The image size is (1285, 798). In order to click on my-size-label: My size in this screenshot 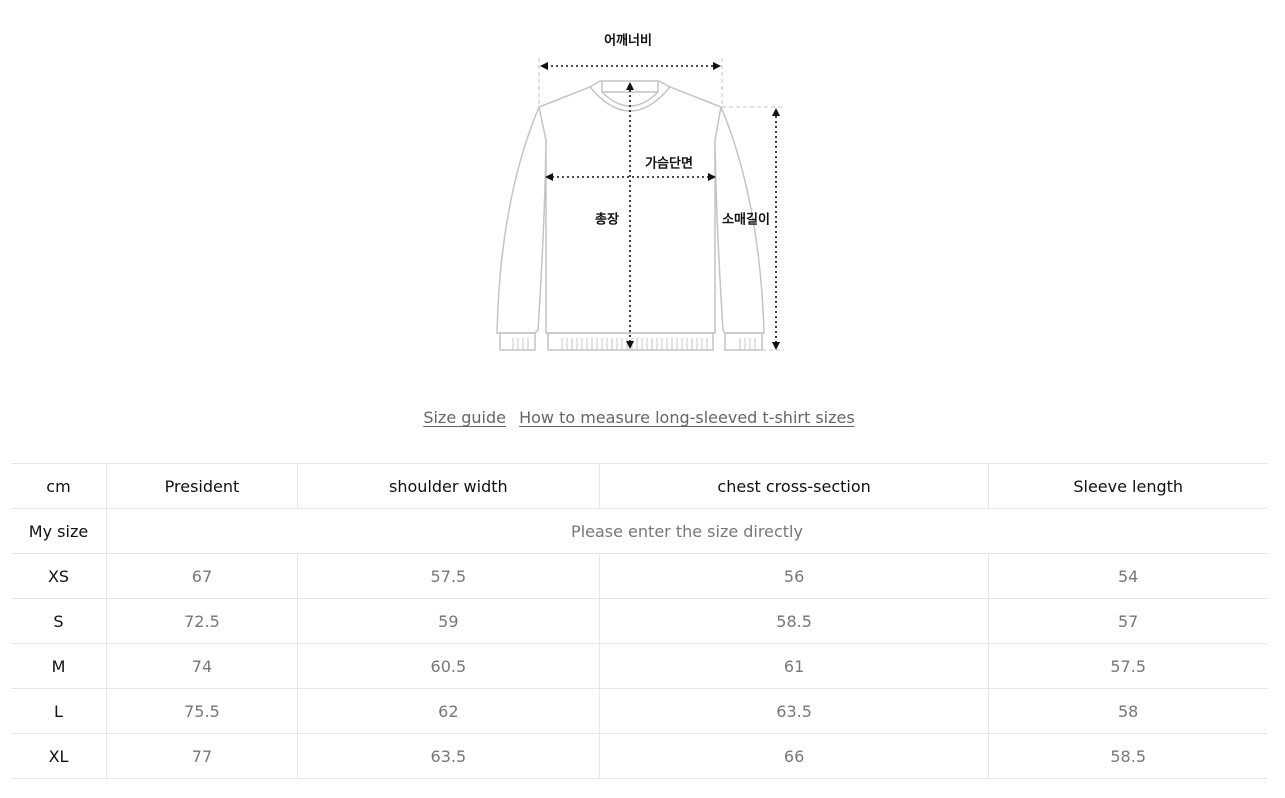, I will do `click(59, 531)`.